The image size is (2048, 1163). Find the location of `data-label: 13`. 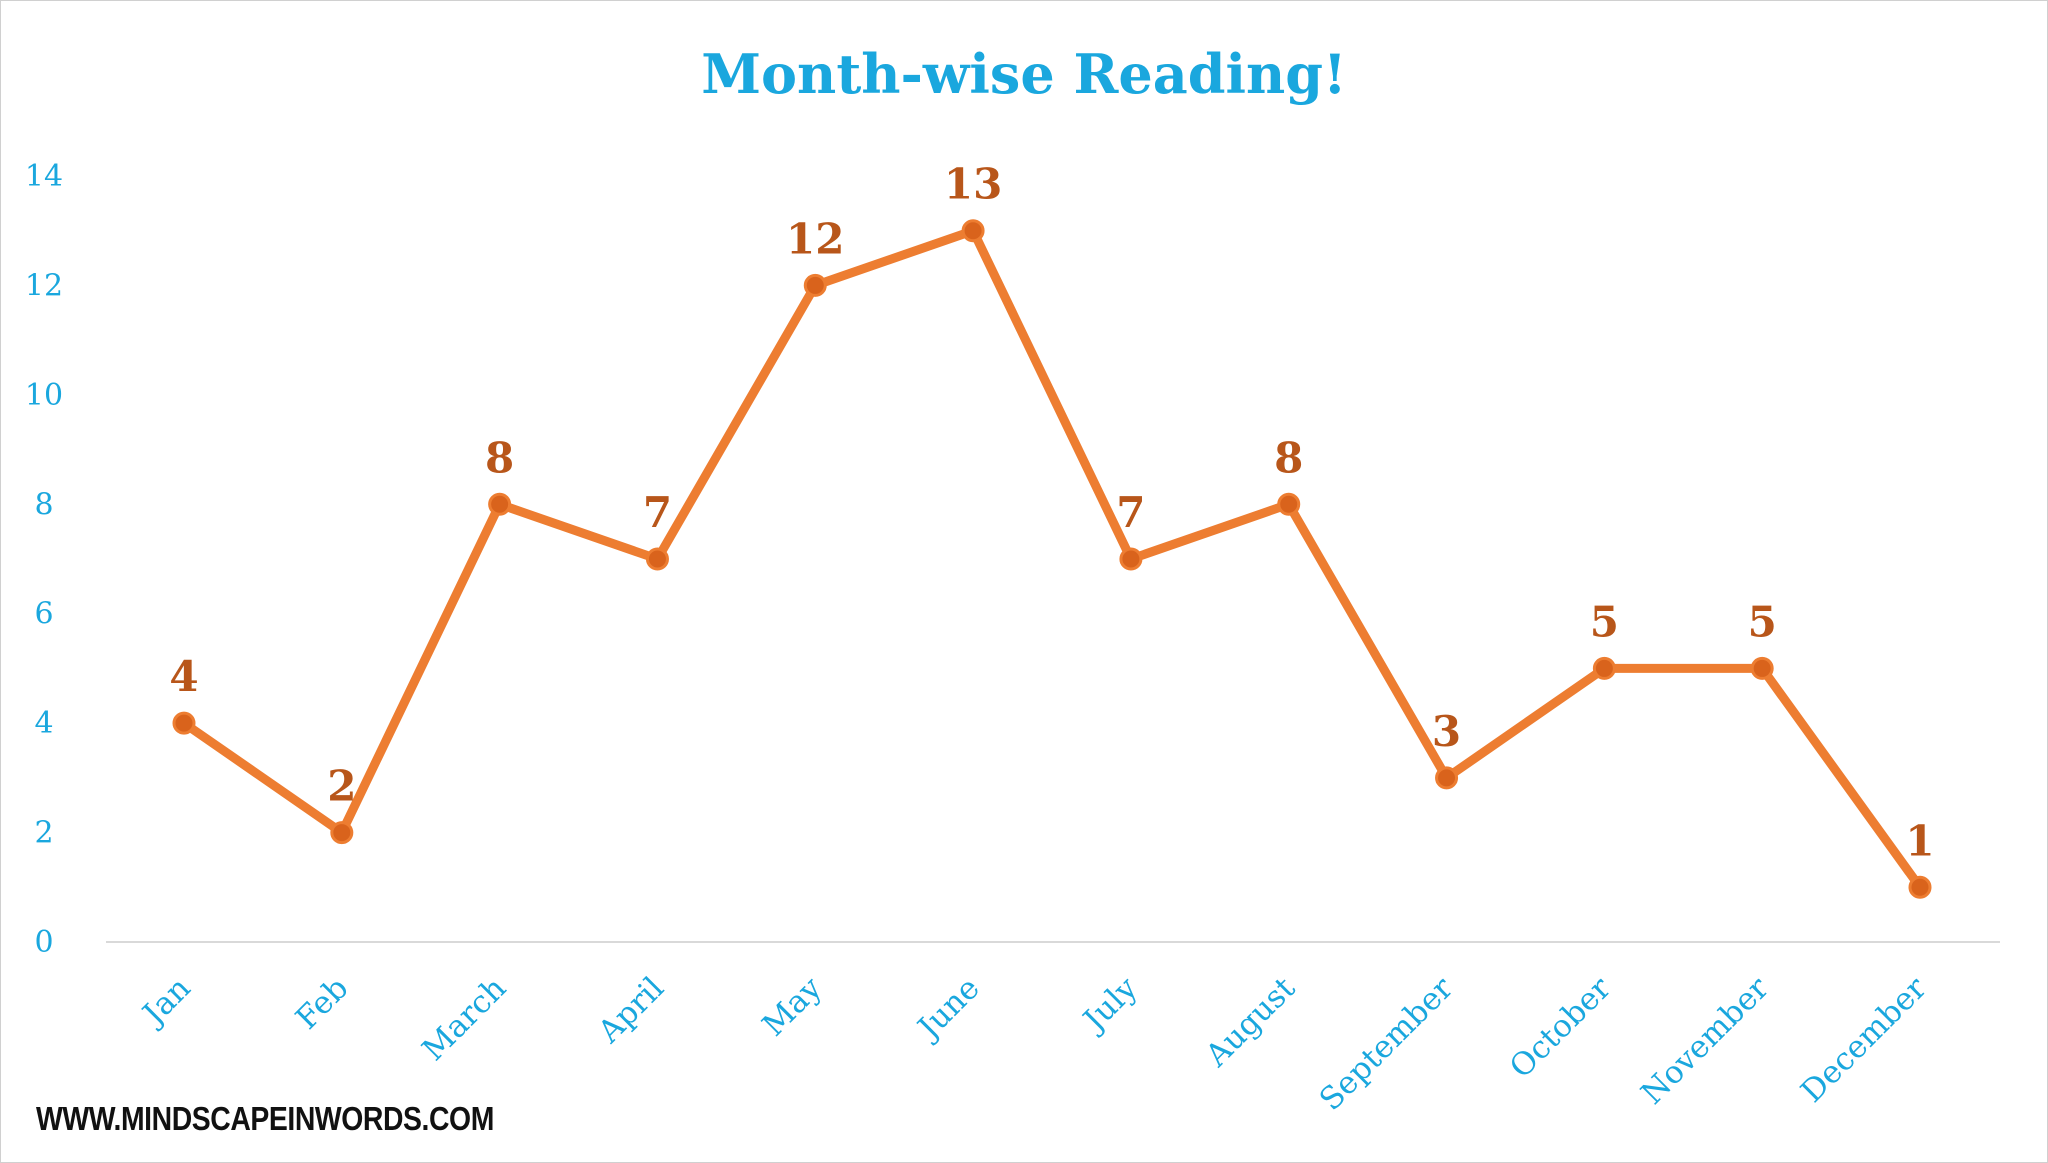

data-label: 13 is located at coordinates (973, 184).